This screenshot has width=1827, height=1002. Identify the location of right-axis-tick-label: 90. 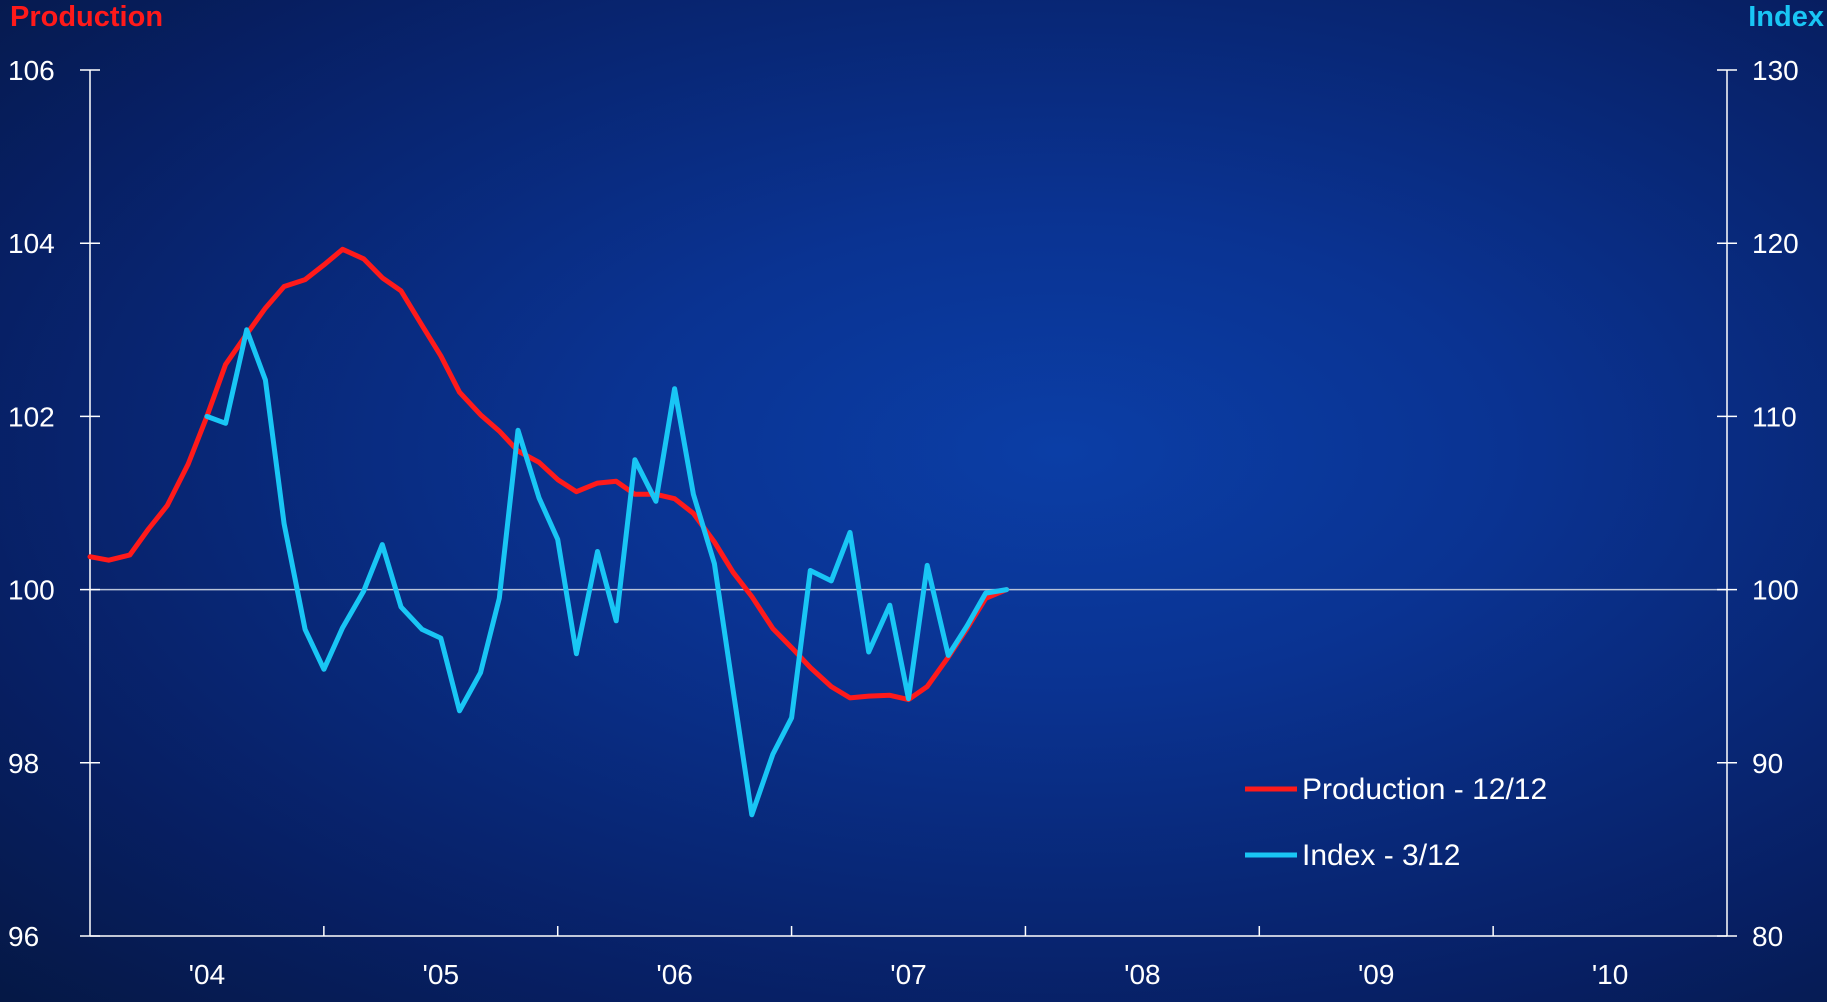
(1767, 763).